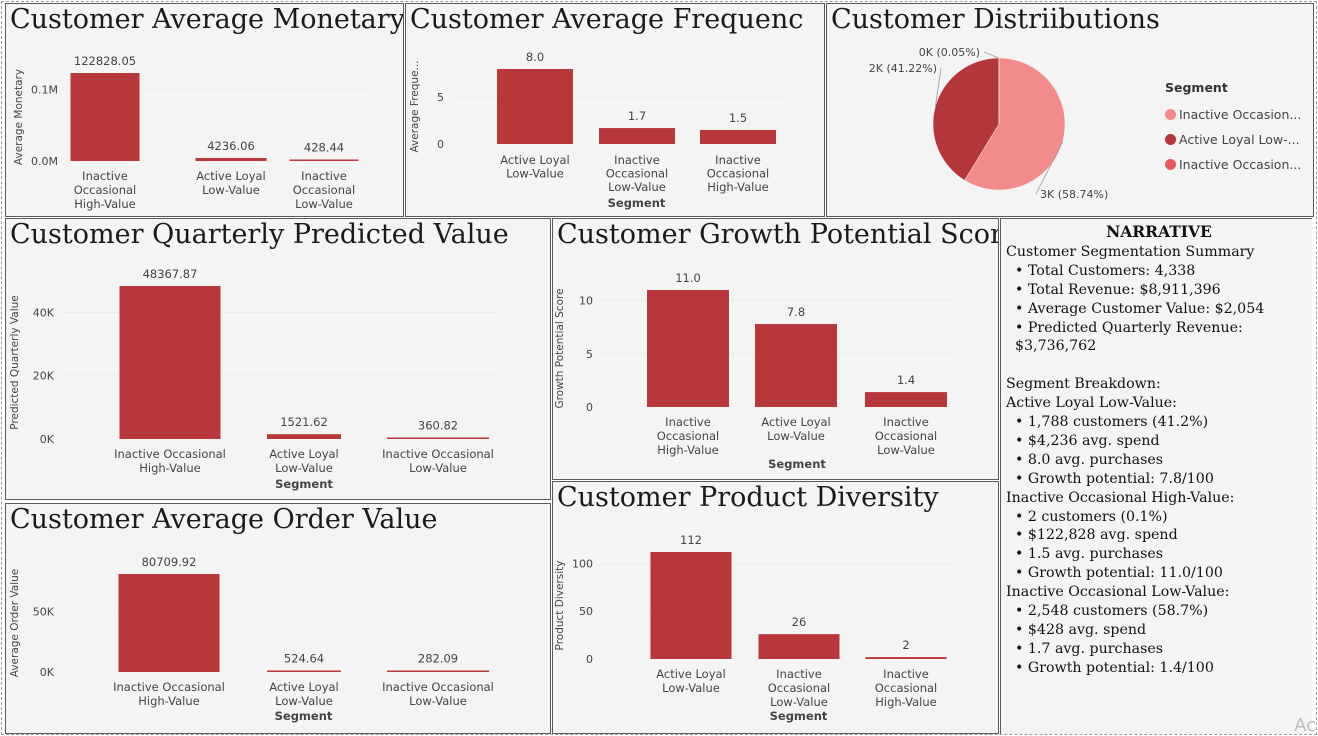 This screenshot has height=736, width=1318. Describe the element at coordinates (1159, 231) in the screenshot. I see `narrative-title: NARRATIVE` at that location.